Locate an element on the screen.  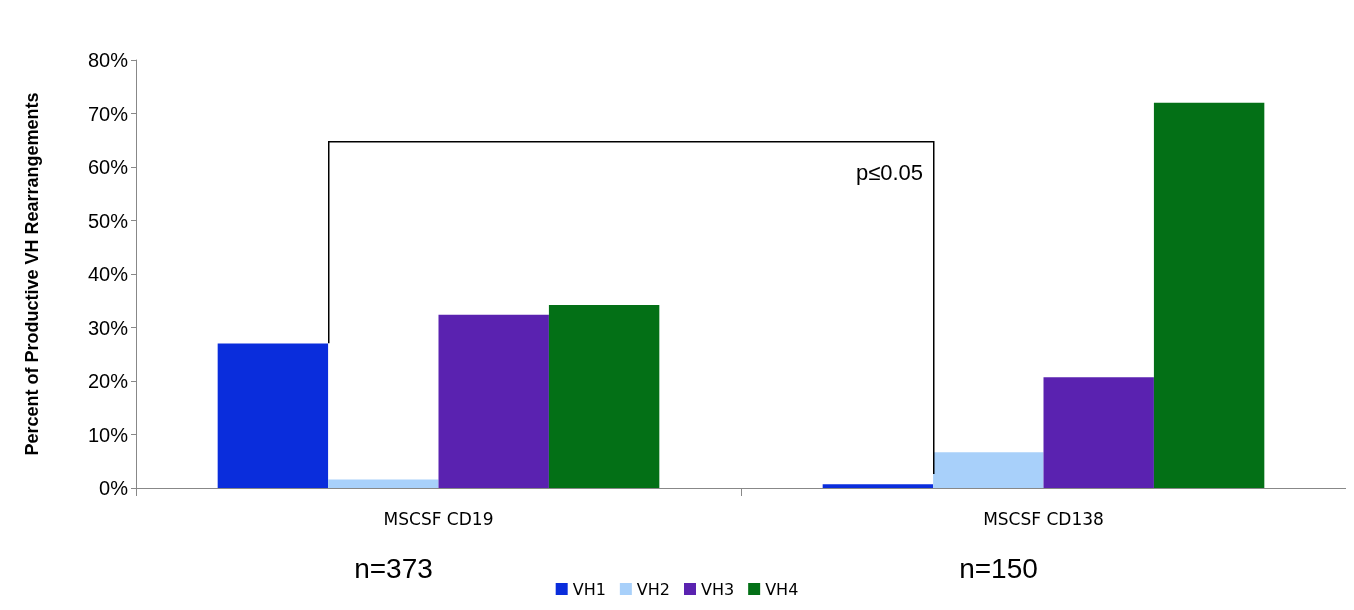
legend-label: VH2 is located at coordinates (653, 589).